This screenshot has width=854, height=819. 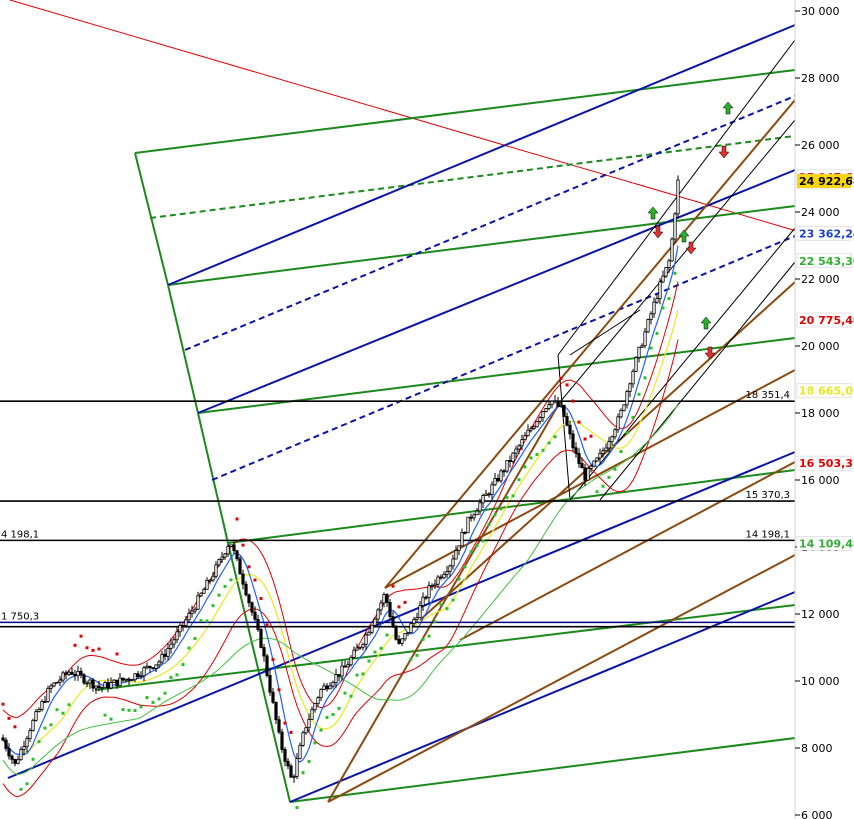 I want to click on level-left-label: 4 198,1, so click(x=20, y=534).